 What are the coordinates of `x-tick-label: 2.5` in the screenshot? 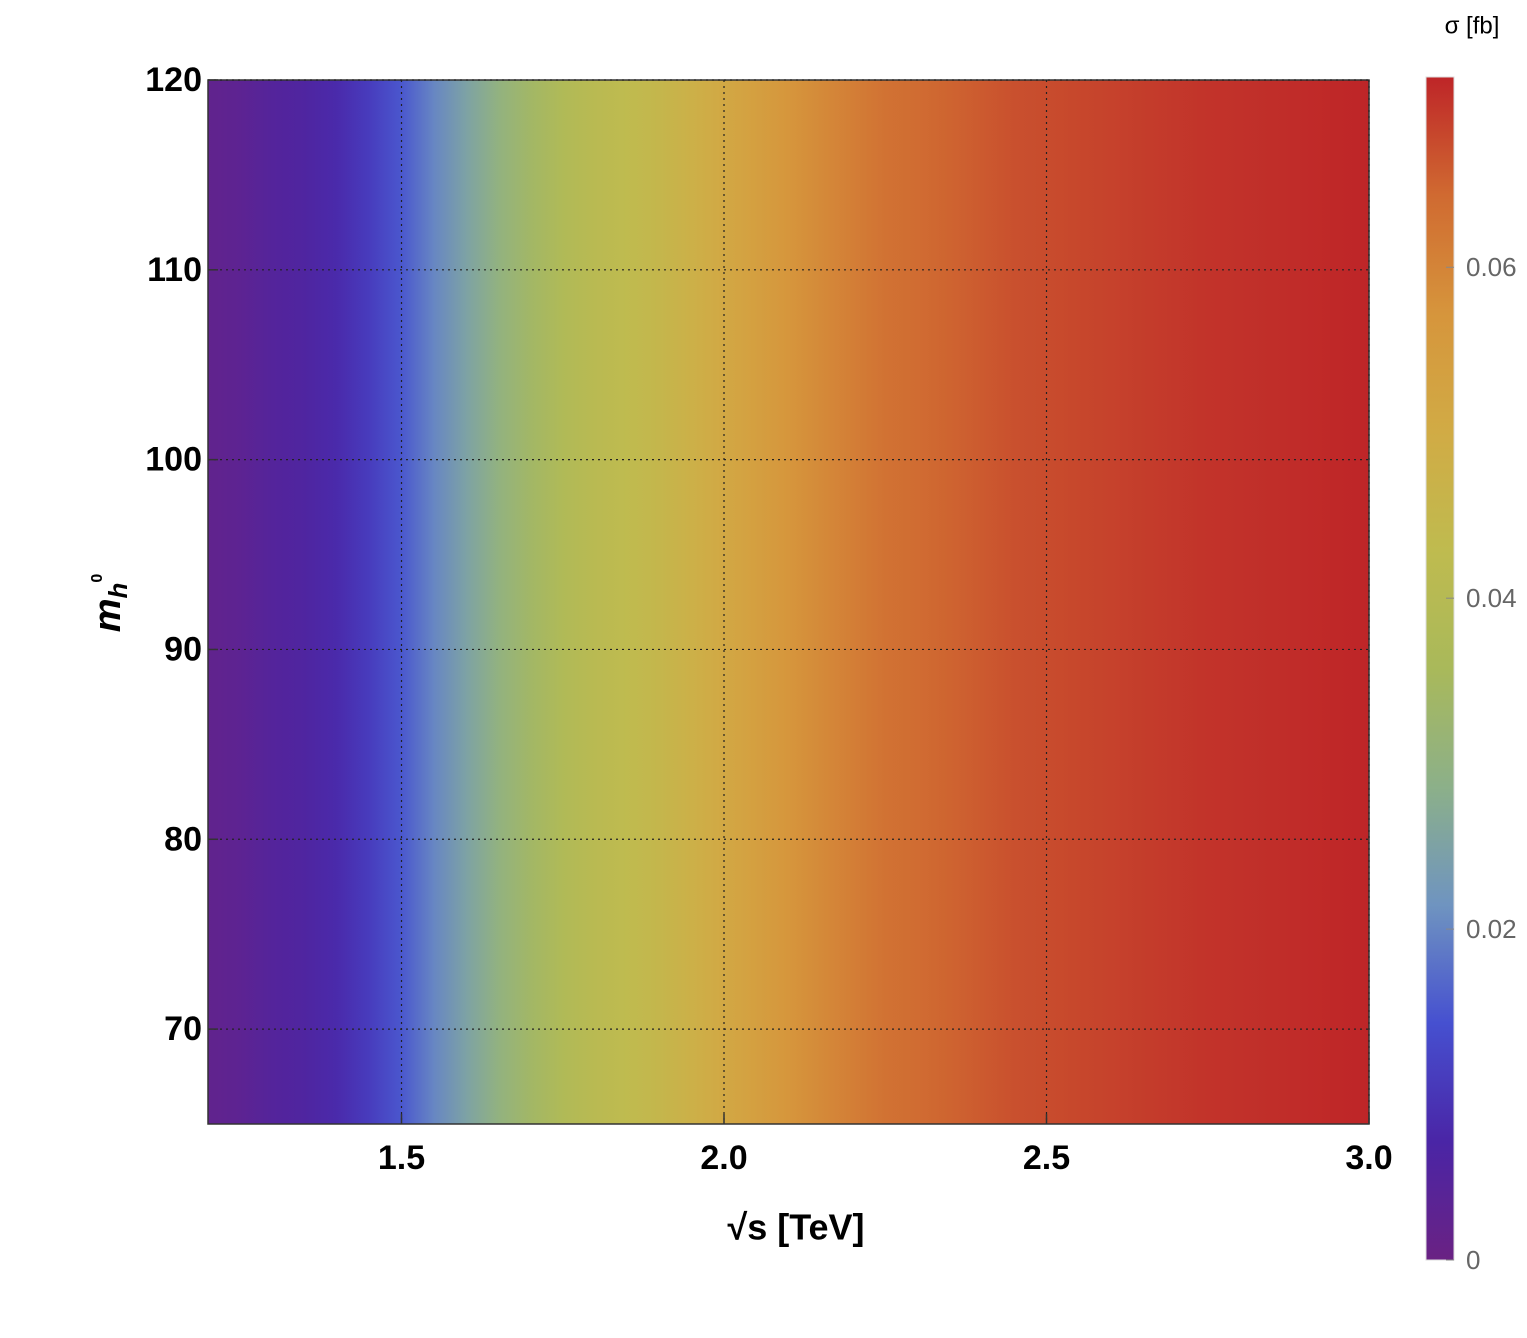 It's located at (1046, 1158).